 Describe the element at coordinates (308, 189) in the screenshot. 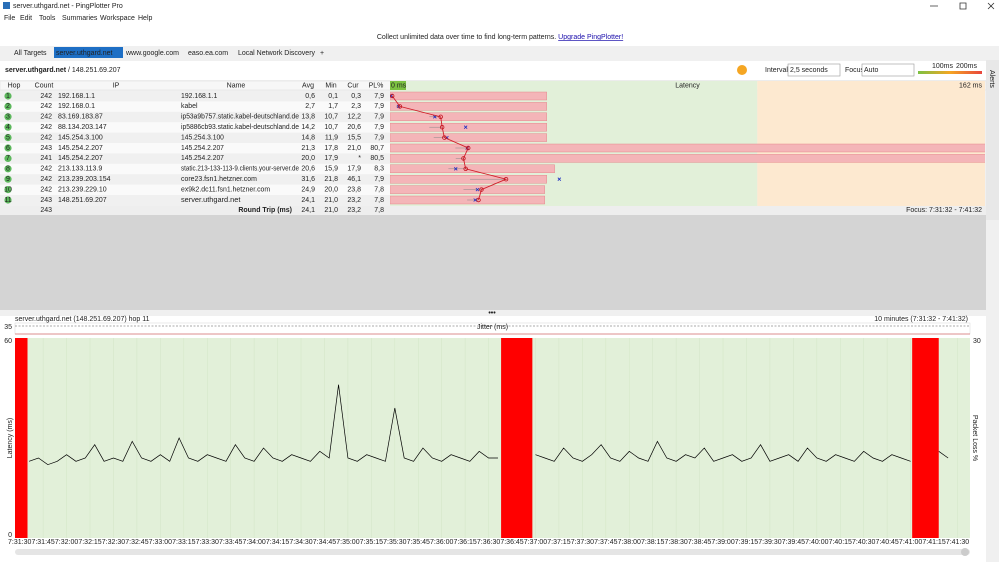

I see `avg-value: 24,9` at that location.